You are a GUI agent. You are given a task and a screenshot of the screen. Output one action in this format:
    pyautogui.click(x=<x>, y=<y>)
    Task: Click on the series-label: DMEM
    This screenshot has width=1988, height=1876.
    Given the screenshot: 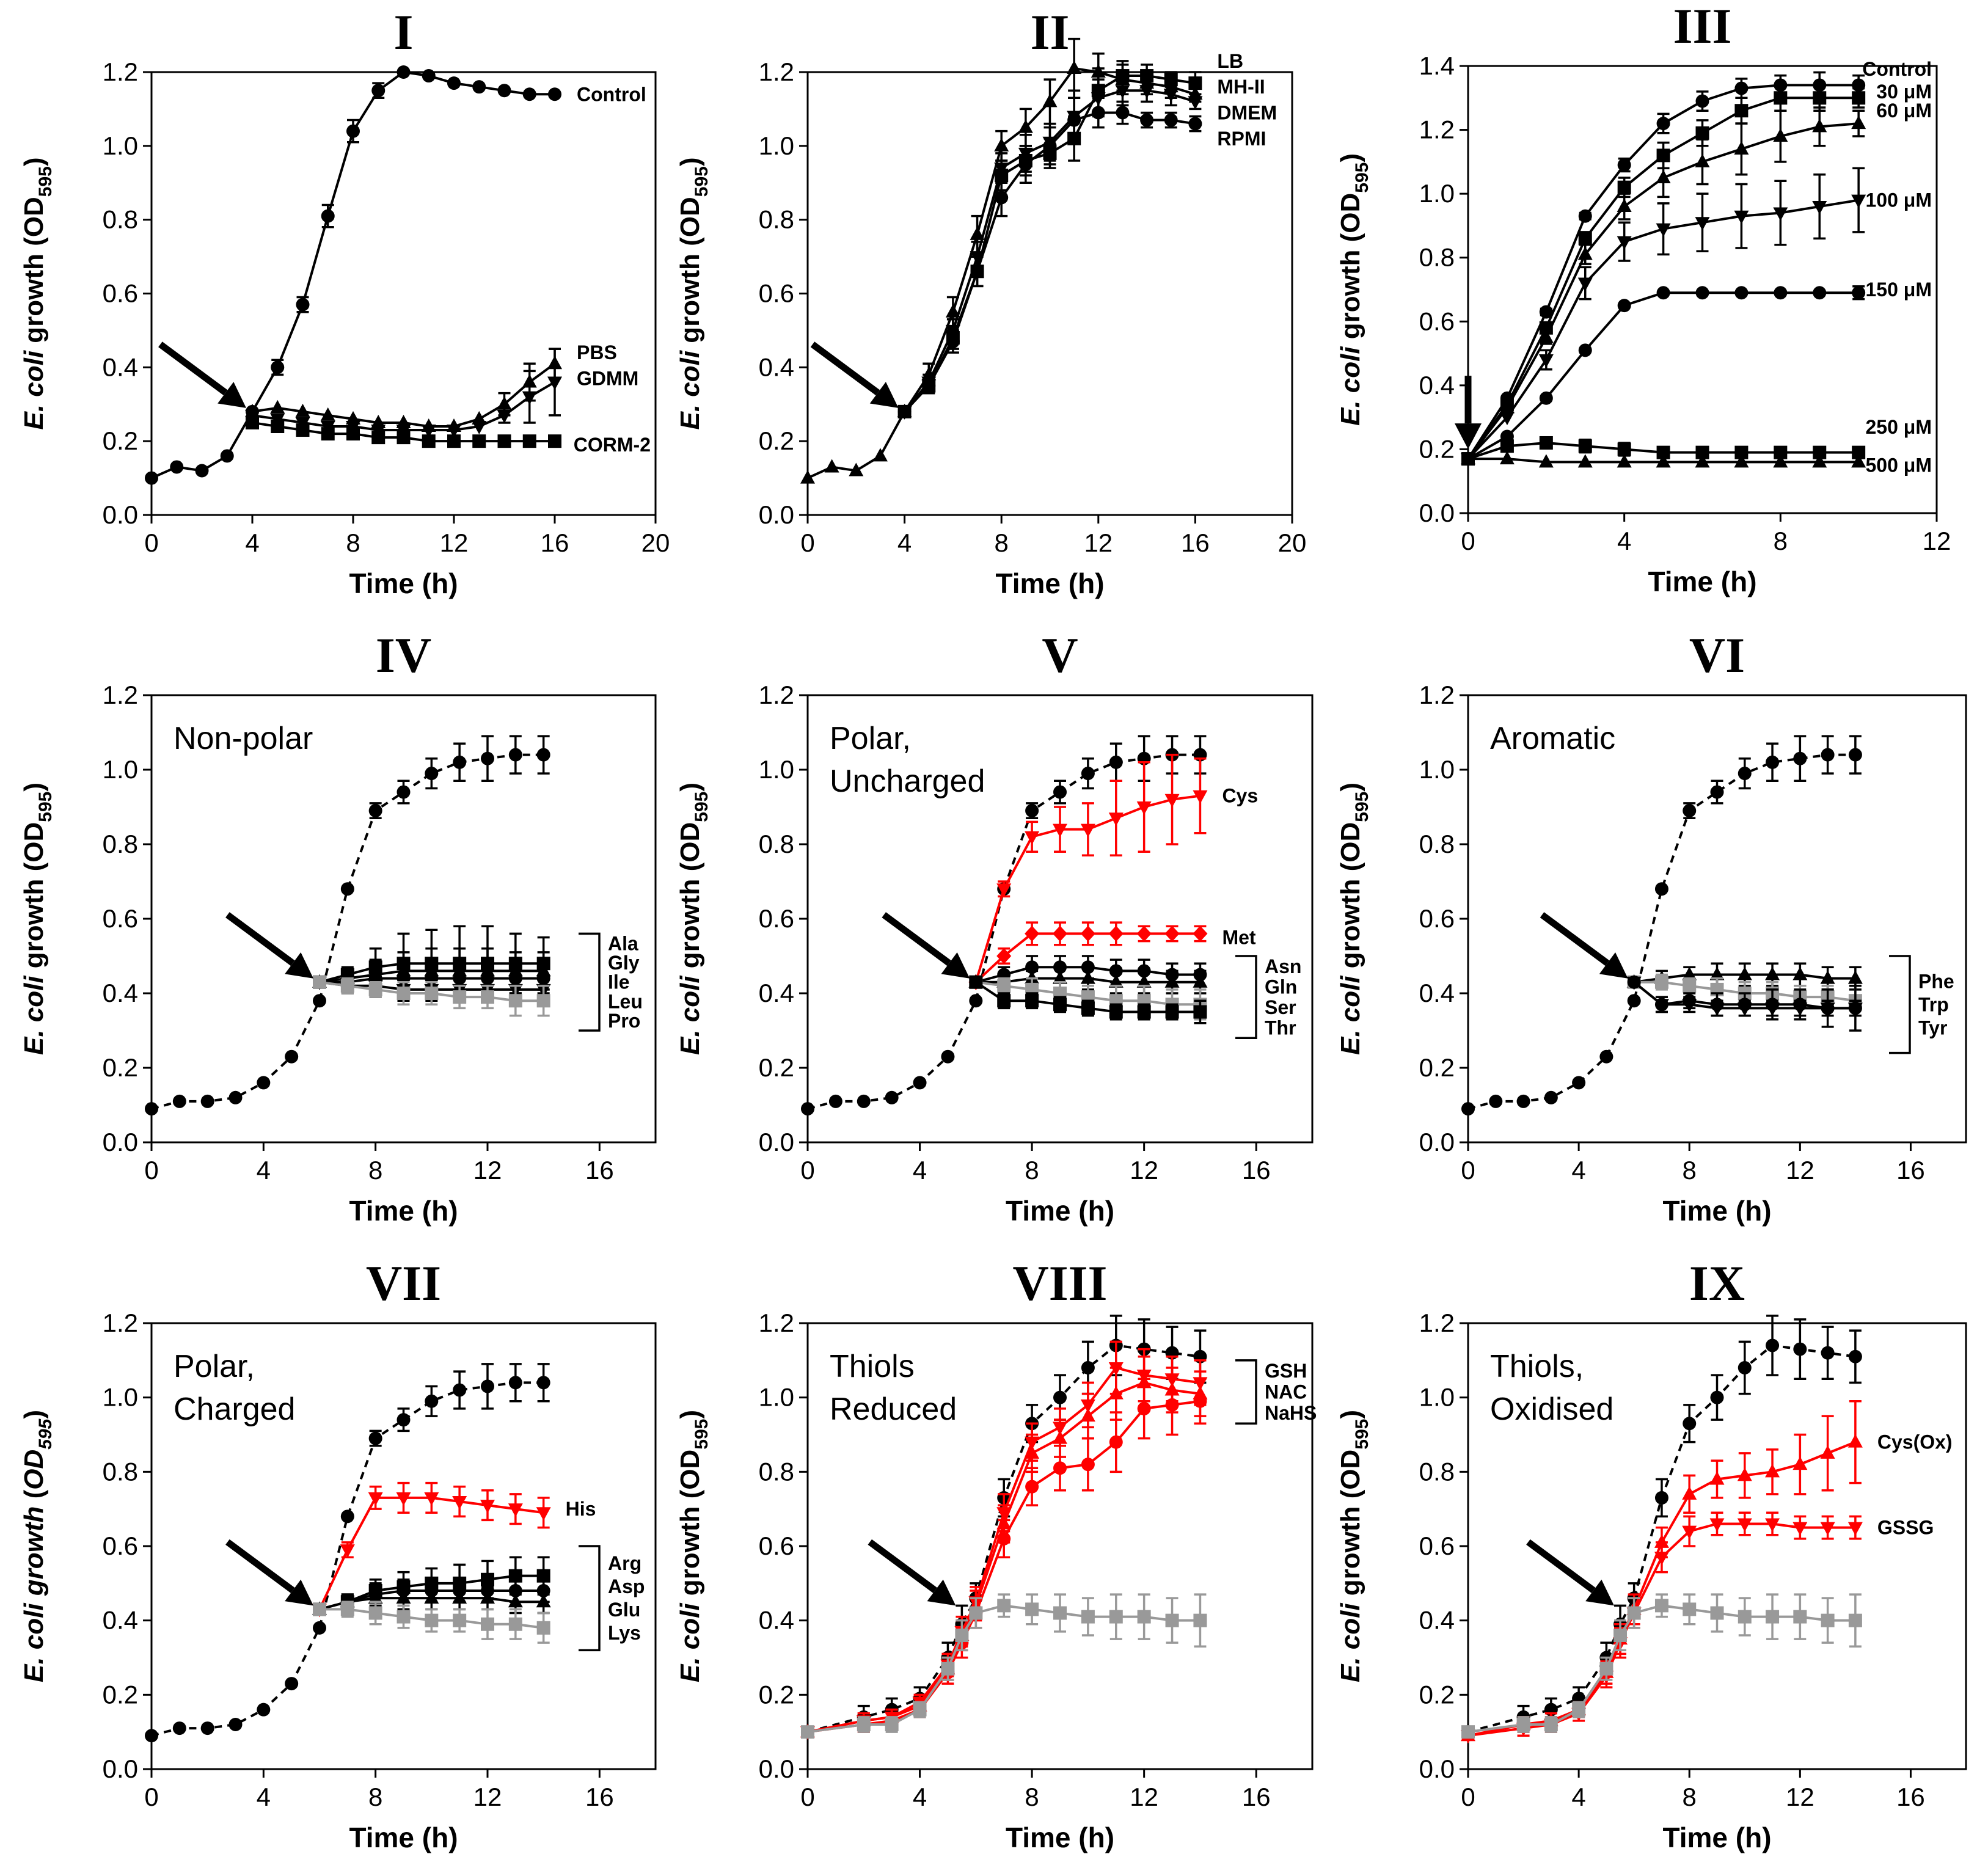 What is the action you would take?
    pyautogui.click(x=1247, y=112)
    